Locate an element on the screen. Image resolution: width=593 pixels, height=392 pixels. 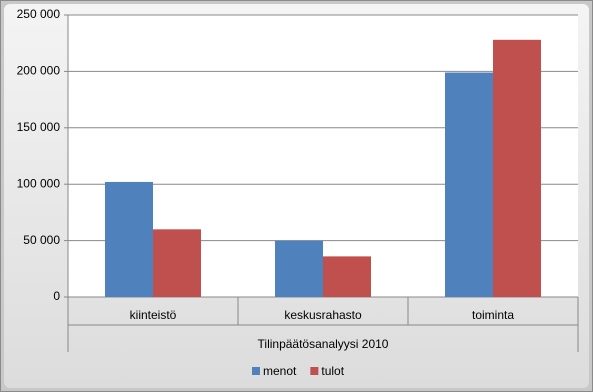
y-tick-label: 0 is located at coordinates (56, 296).